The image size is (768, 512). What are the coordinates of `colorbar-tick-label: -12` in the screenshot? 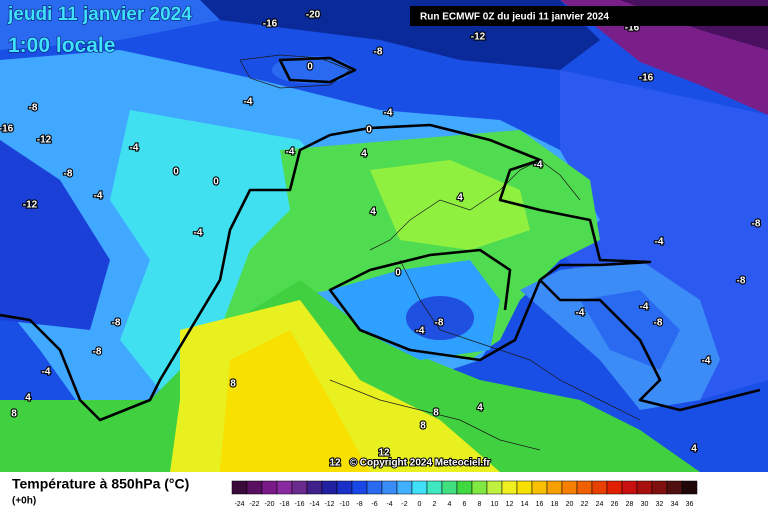 It's located at (329, 504).